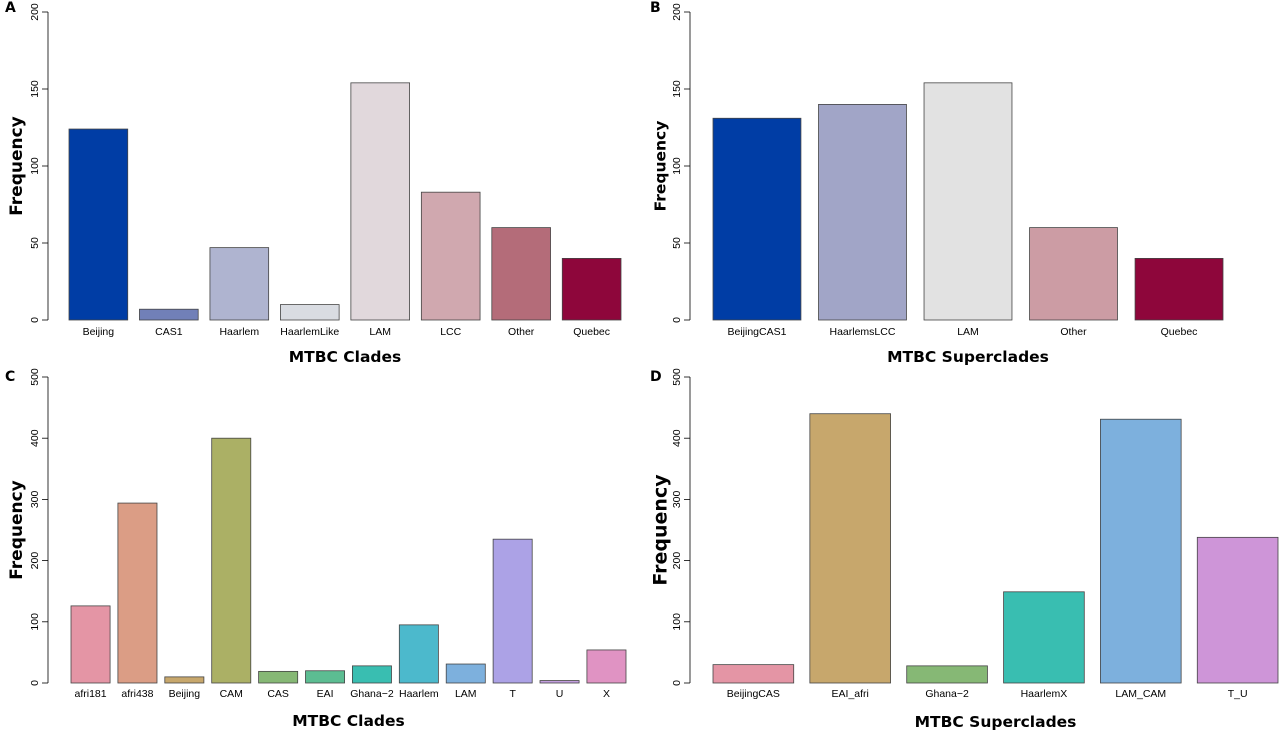 The height and width of the screenshot is (733, 1280). I want to click on panel-letter: D, so click(656, 377).